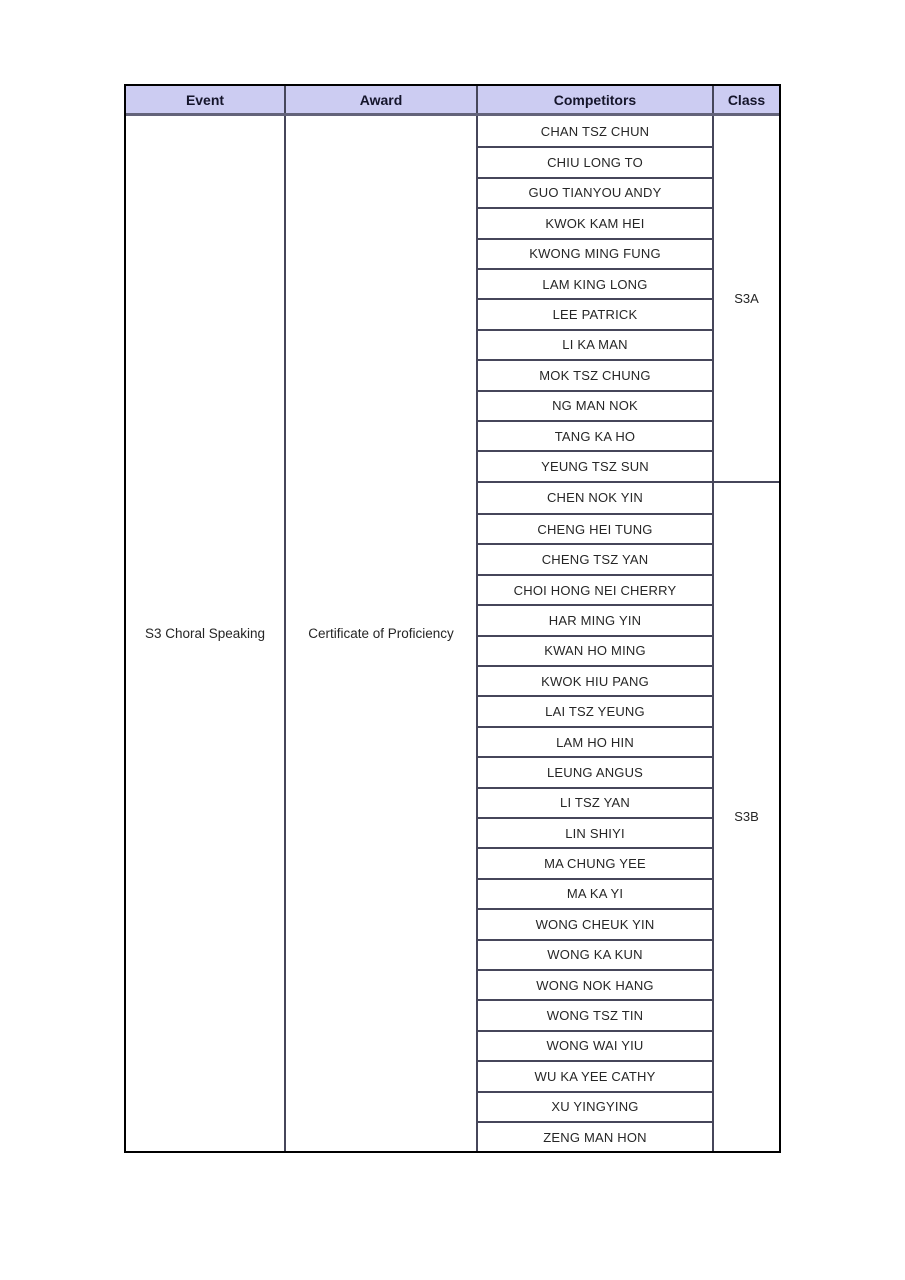  I want to click on competitor-cell: CHOI HONG NEI CHERRY, so click(595, 588).